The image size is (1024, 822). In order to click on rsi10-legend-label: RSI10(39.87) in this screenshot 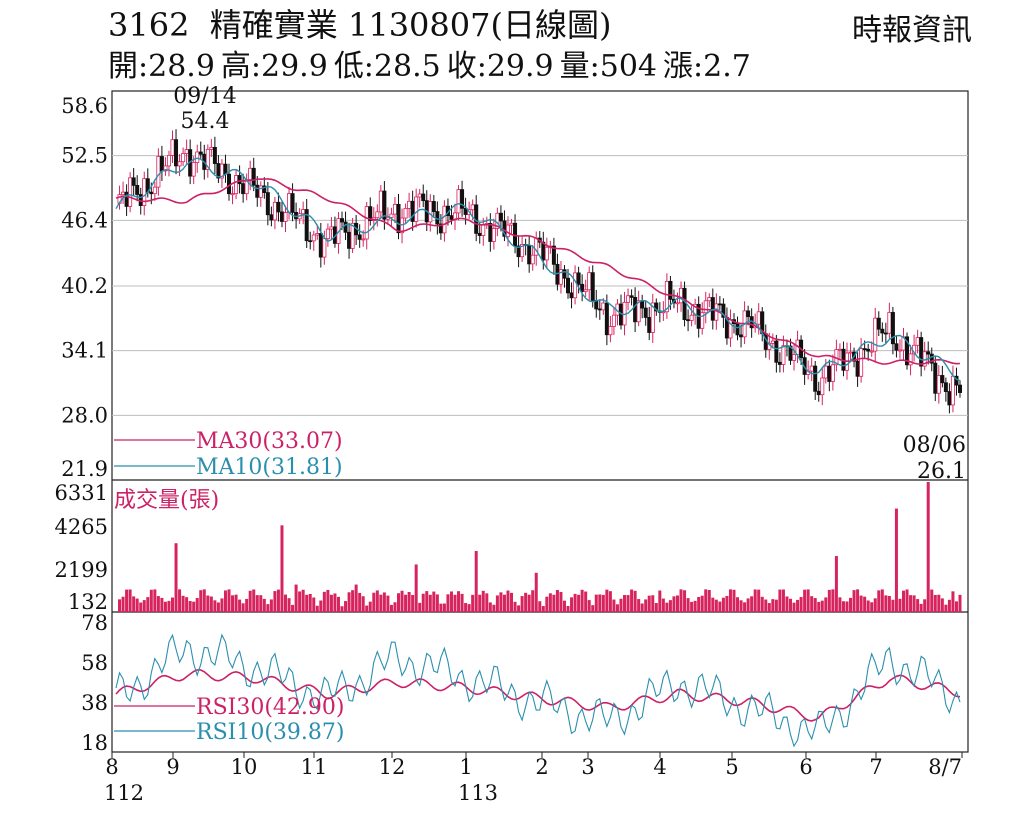, I will do `click(270, 732)`.